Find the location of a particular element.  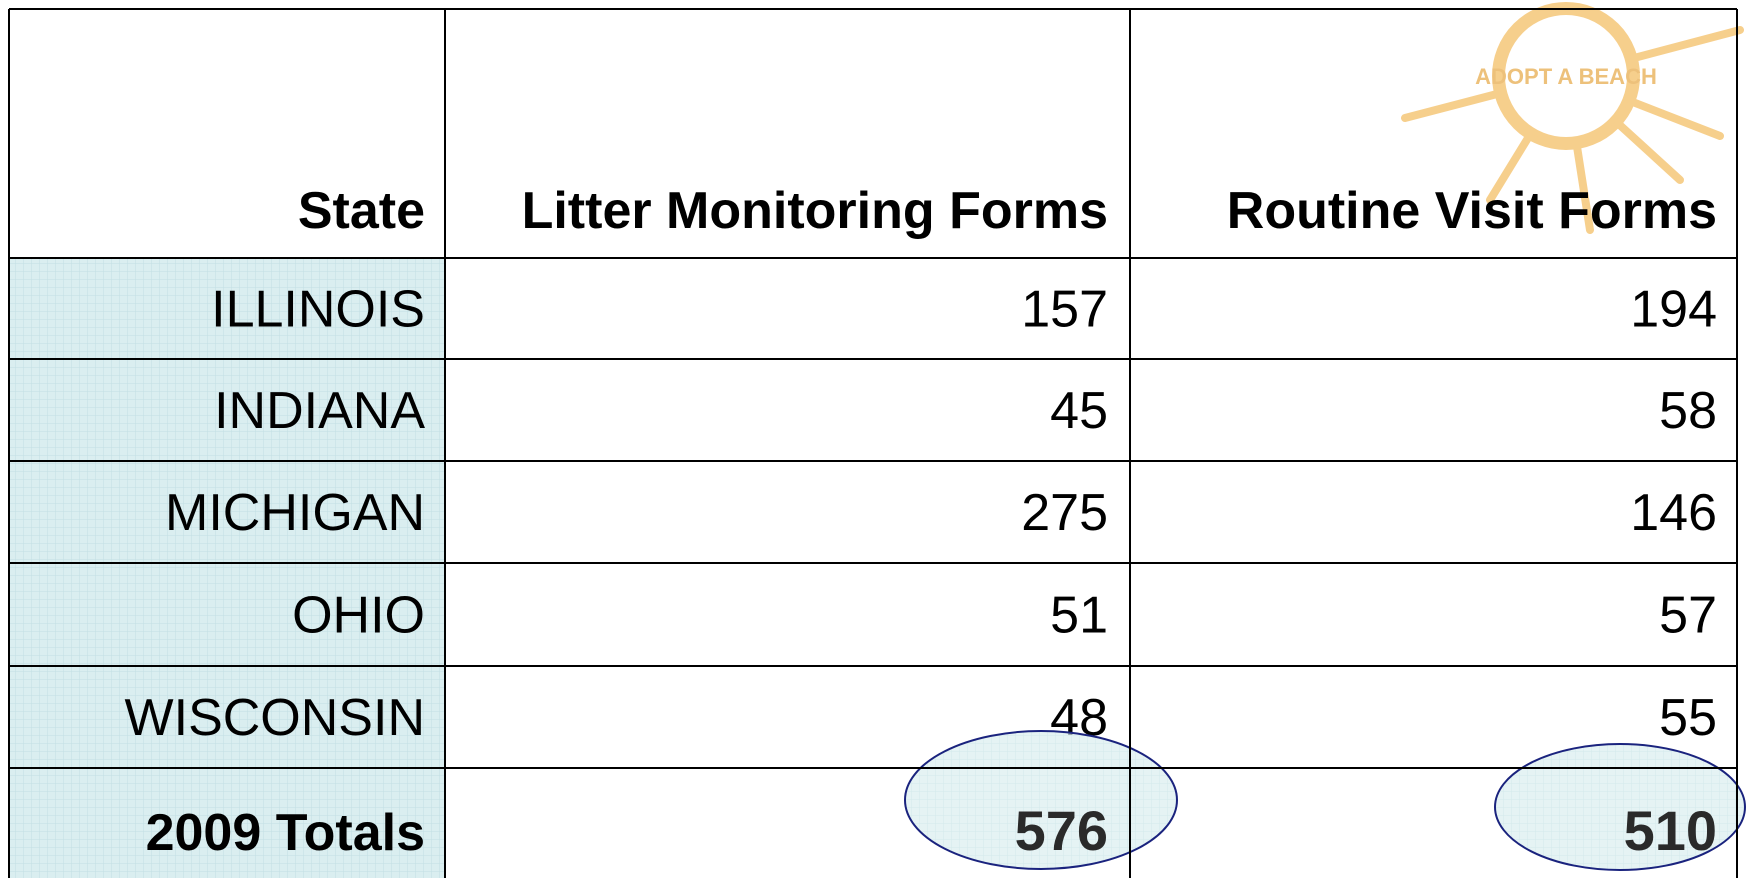

cell-value: 58 is located at coordinates (1688, 411).